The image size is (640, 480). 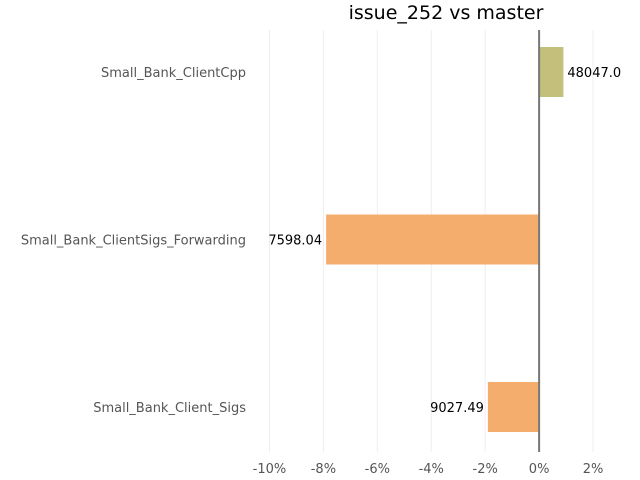 I want to click on x-tick-label: -10%, so click(x=270, y=469).